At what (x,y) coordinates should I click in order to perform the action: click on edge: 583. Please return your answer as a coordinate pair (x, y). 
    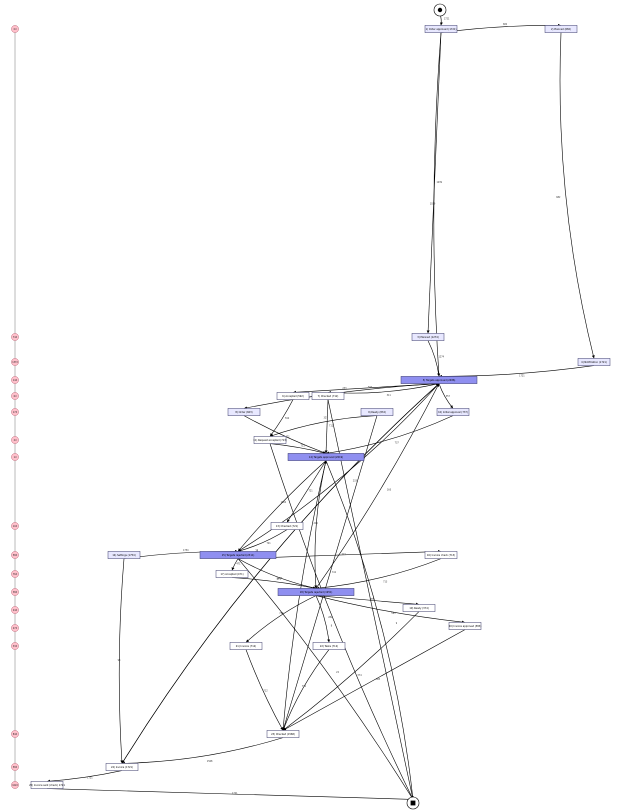
    Looking at the image, I should click on (374, 680).